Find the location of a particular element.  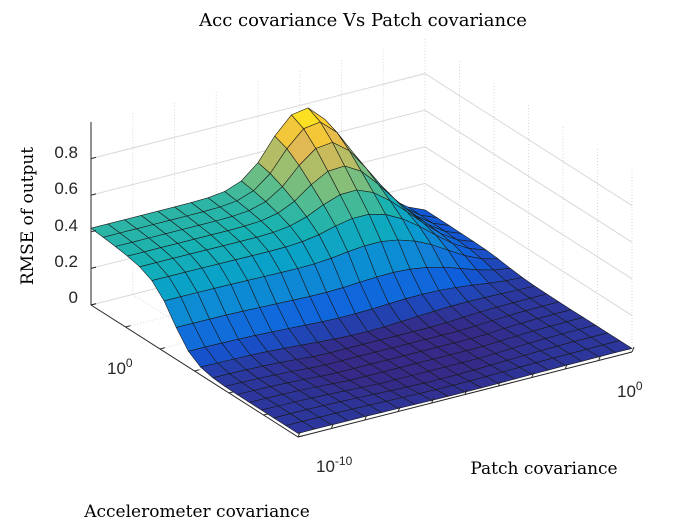

z-axis-label: RMSE of output is located at coordinates (28, 216).